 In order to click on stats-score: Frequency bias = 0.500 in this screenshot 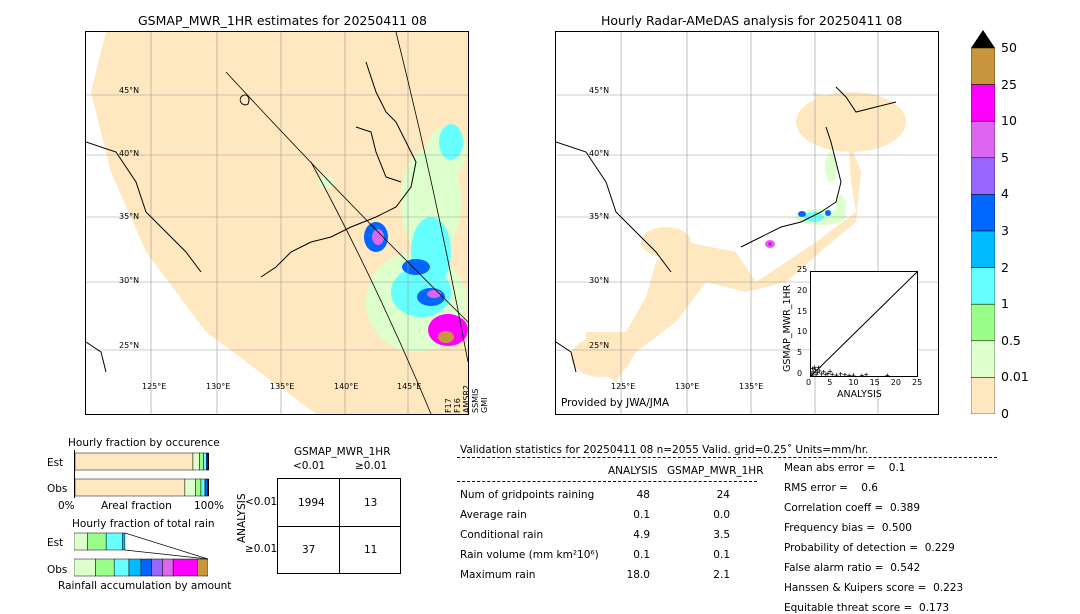, I will do `click(848, 528)`.